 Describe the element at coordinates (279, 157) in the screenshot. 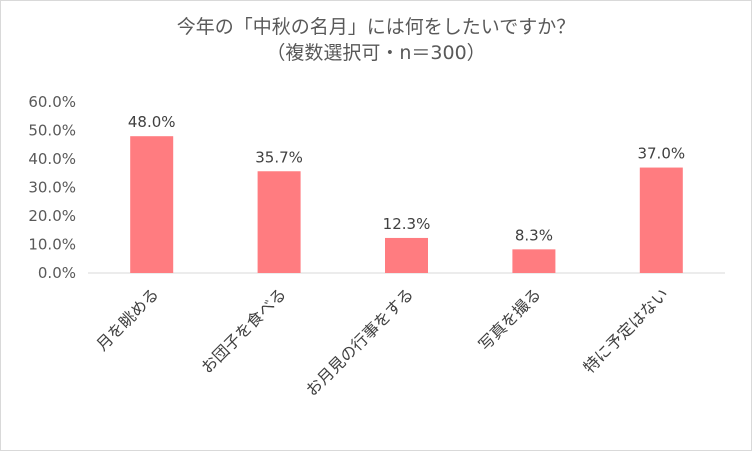

I see `data-label: 35.7%` at that location.